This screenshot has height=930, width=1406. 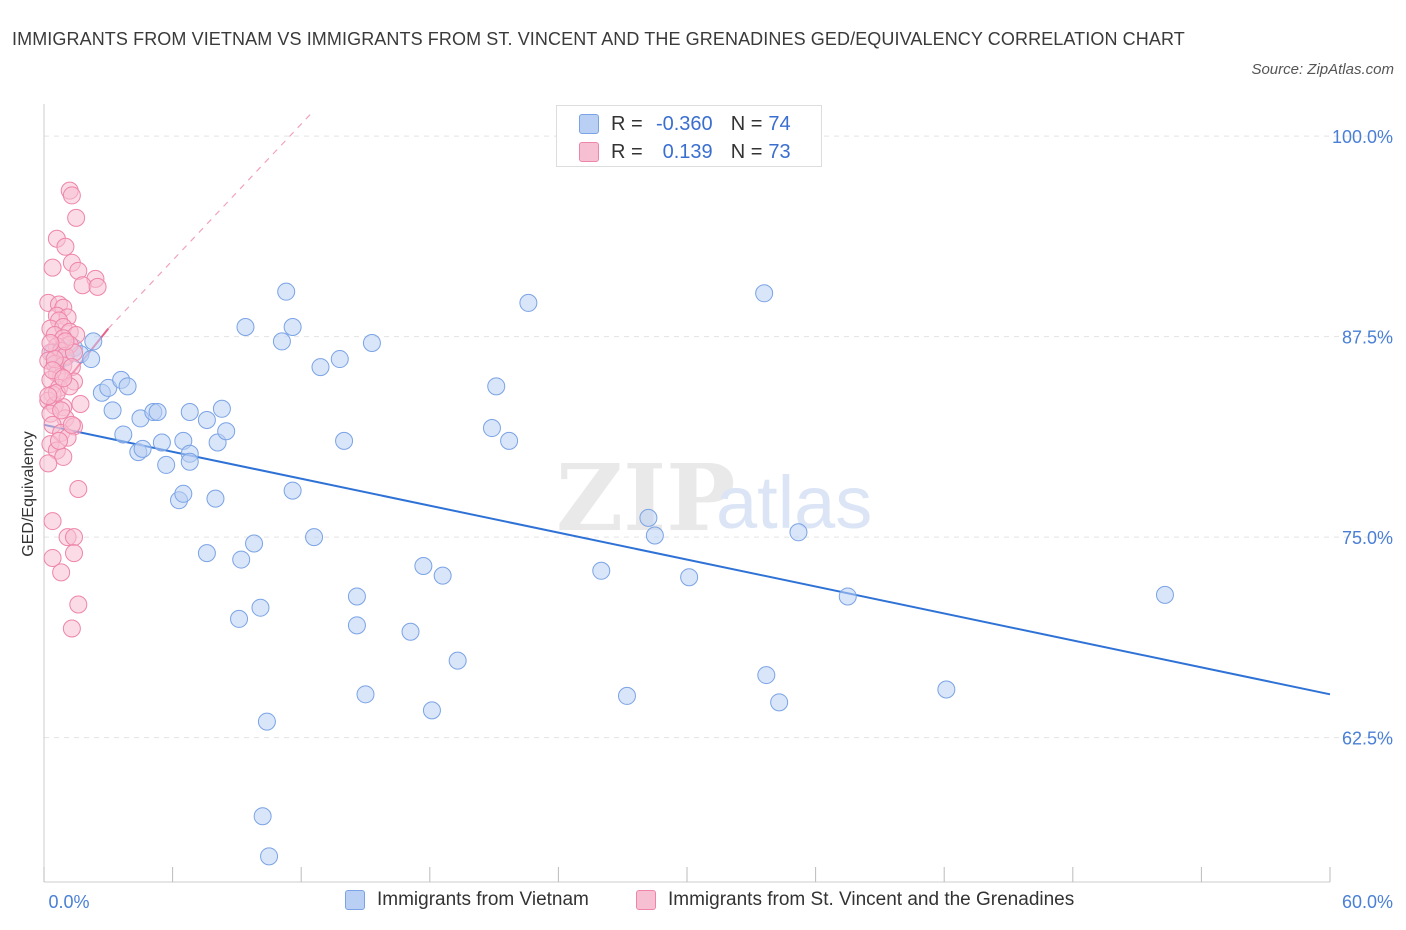 What do you see at coordinates (28, 493) in the screenshot?
I see `y-axis-label: GED/Equivalency` at bounding box center [28, 493].